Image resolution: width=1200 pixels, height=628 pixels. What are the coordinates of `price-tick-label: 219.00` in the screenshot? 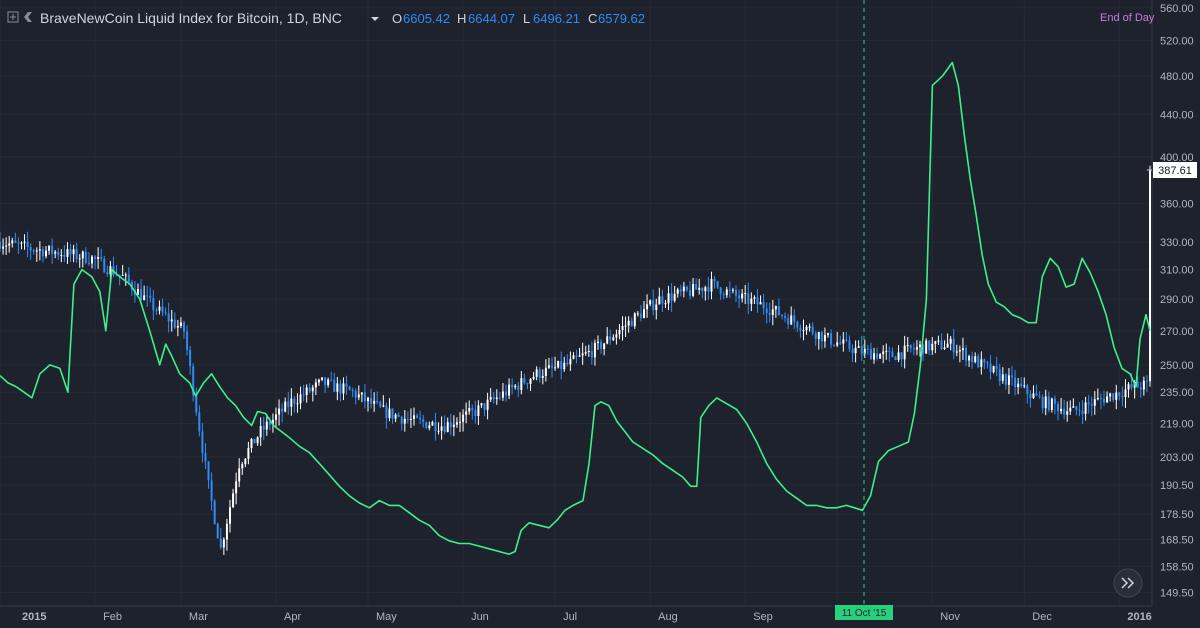 It's located at (1177, 424).